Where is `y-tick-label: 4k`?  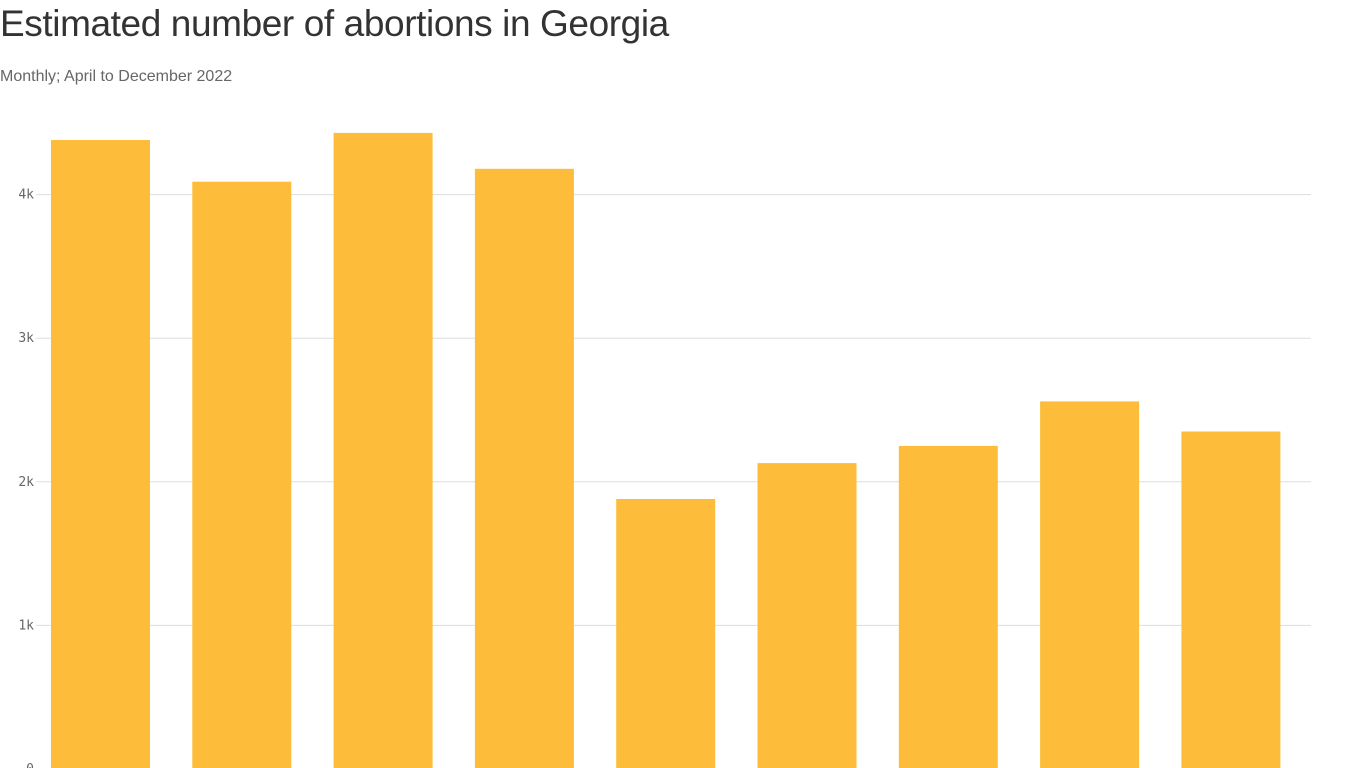
y-tick-label: 4k is located at coordinates (26, 195).